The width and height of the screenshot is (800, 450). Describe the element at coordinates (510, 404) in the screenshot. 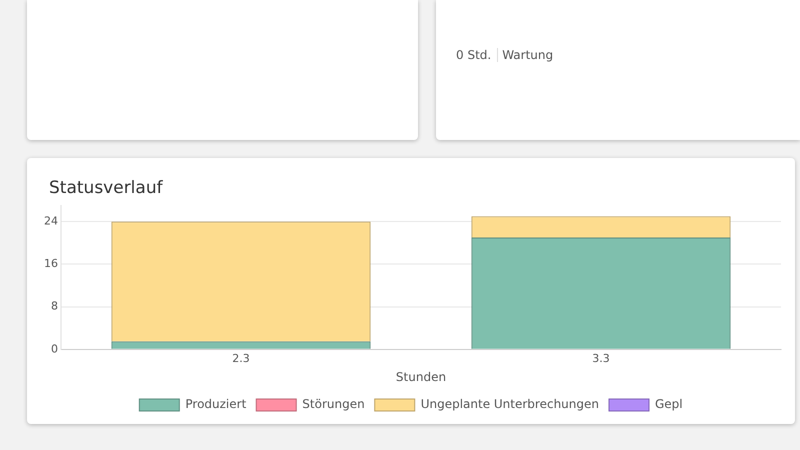

I see `legend-label: Ungeplante Unterbrechungen` at that location.